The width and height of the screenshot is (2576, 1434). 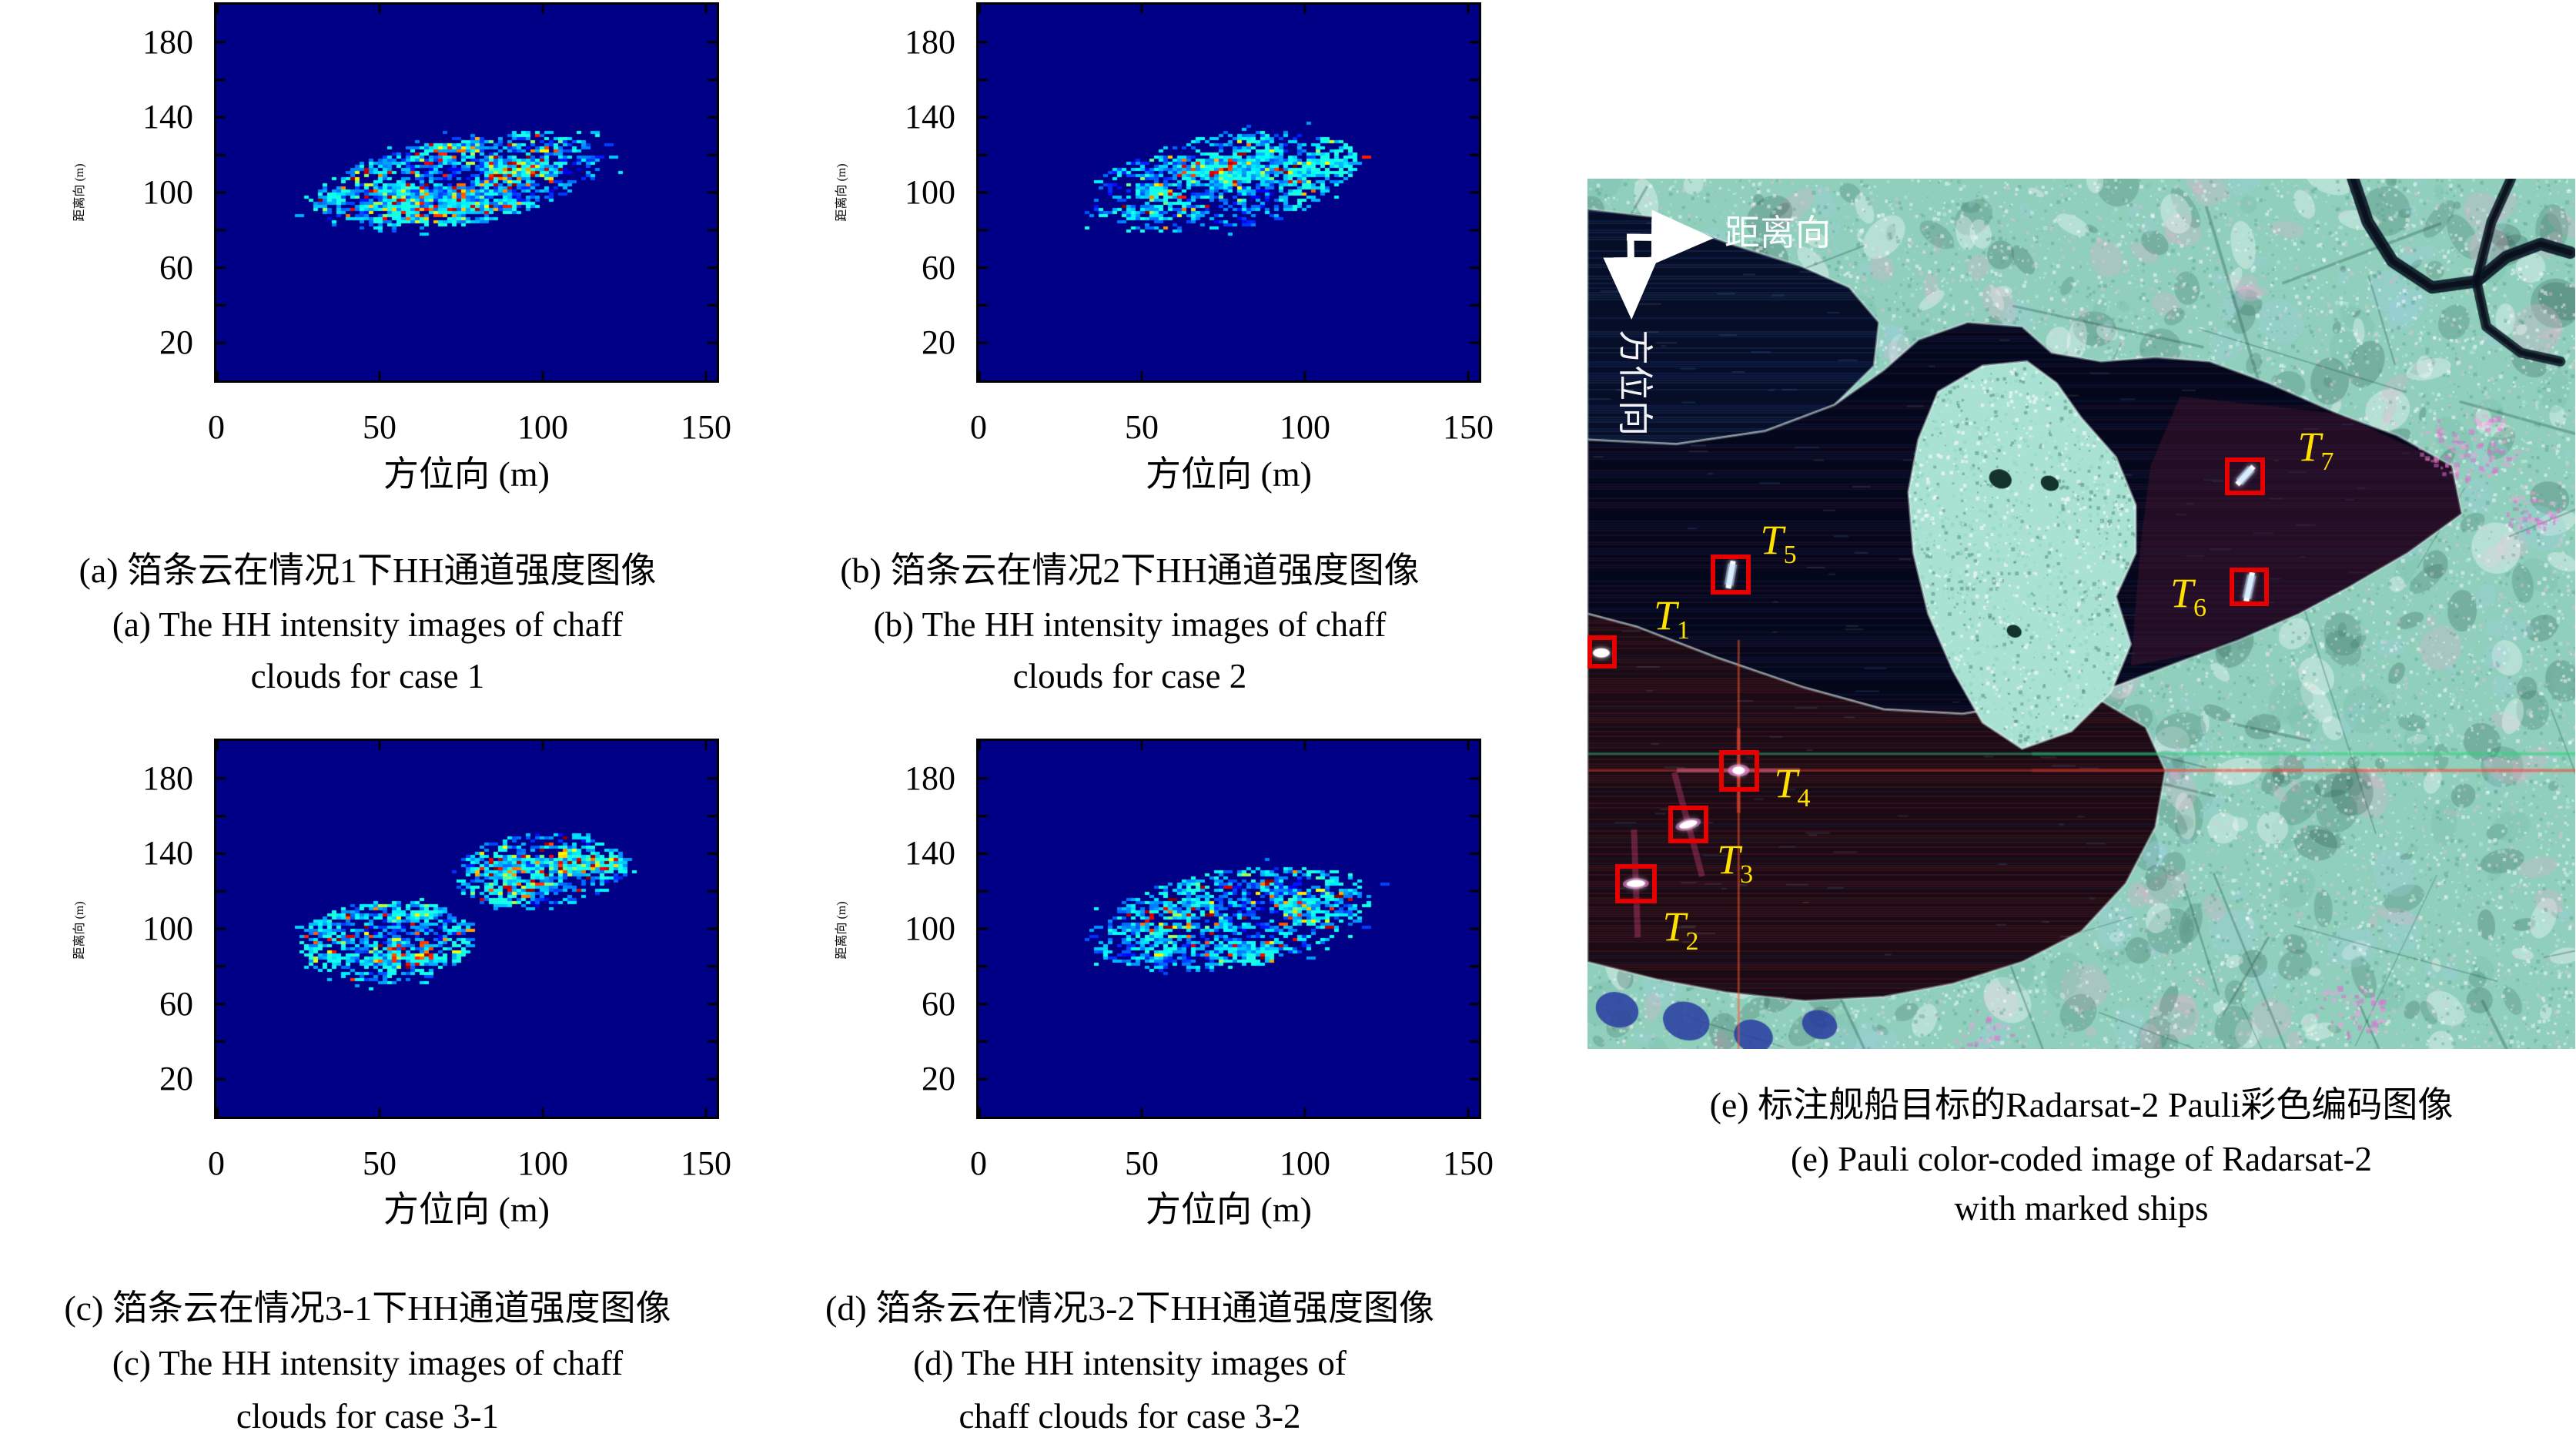 What do you see at coordinates (368, 1363) in the screenshot?
I see `caption-c-en1: (c) The HH intensity images of chaff` at bounding box center [368, 1363].